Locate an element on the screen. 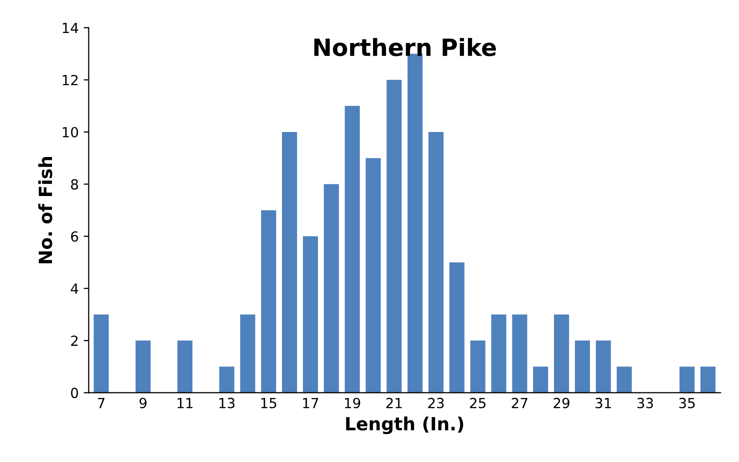  x-tick-label: 27 is located at coordinates (520, 403).